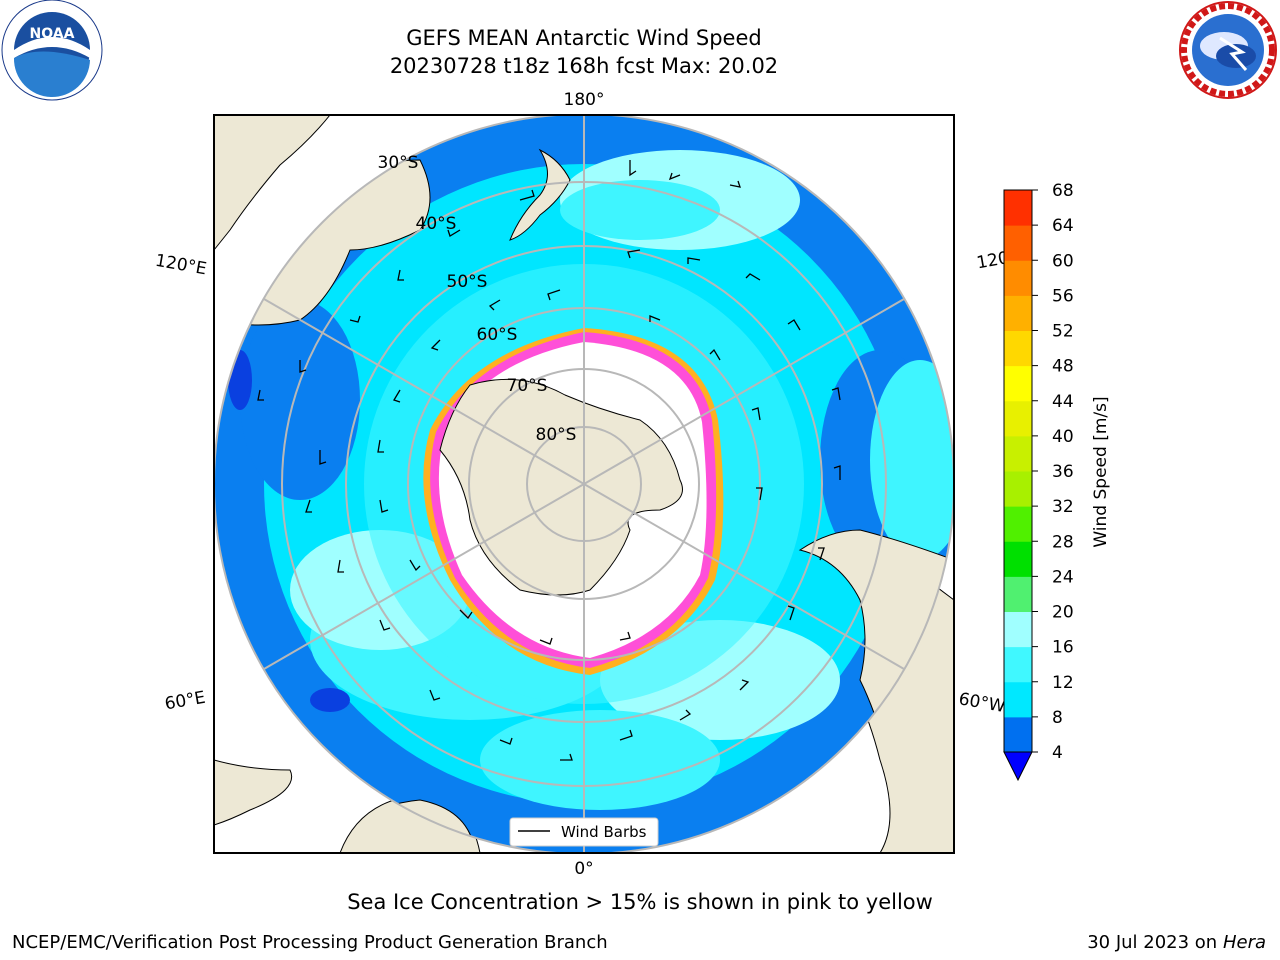 The width and height of the screenshot is (1280, 960). I want to click on map-title: GEFS MEAN Antarctic Wind Speed, so click(584, 38).